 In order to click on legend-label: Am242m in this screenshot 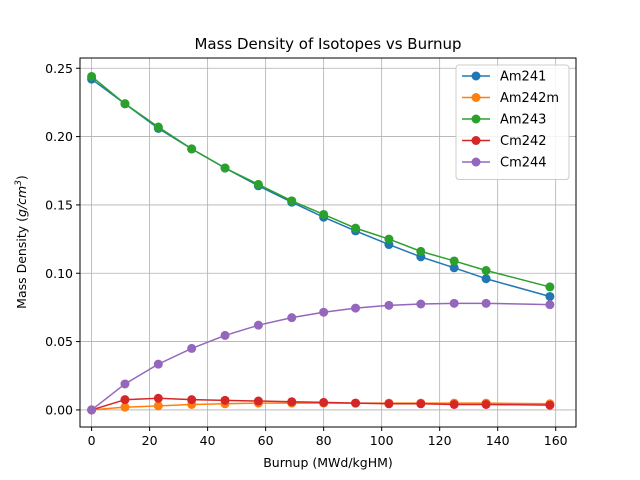, I will do `click(529, 98)`.